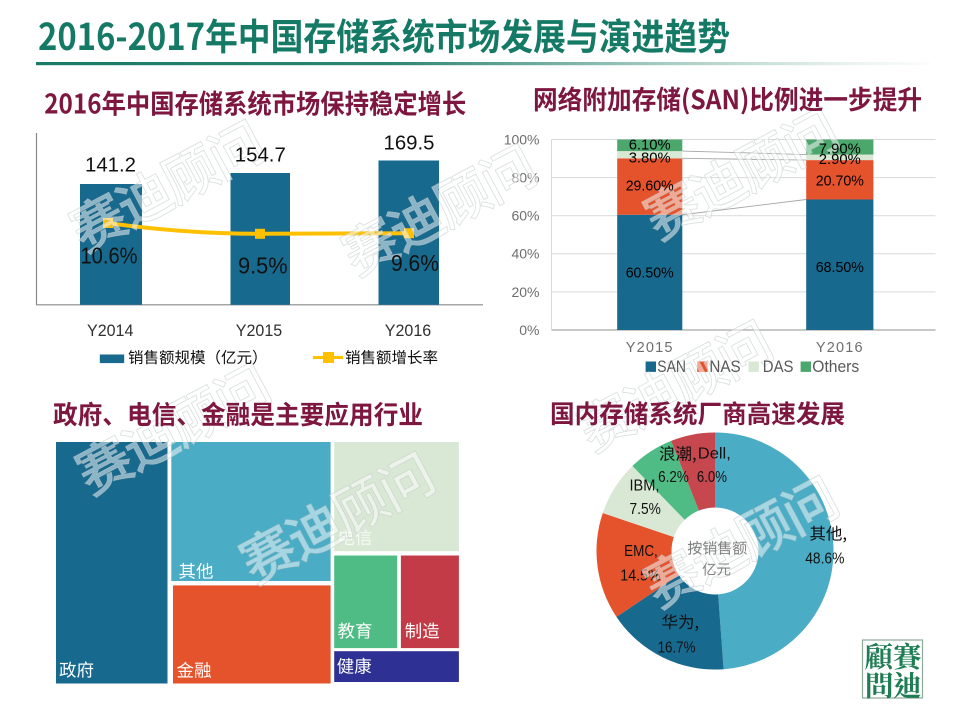 This screenshot has height=720, width=960. What do you see at coordinates (645, 485) in the screenshot?
I see `svg-text: IBM,` at bounding box center [645, 485].